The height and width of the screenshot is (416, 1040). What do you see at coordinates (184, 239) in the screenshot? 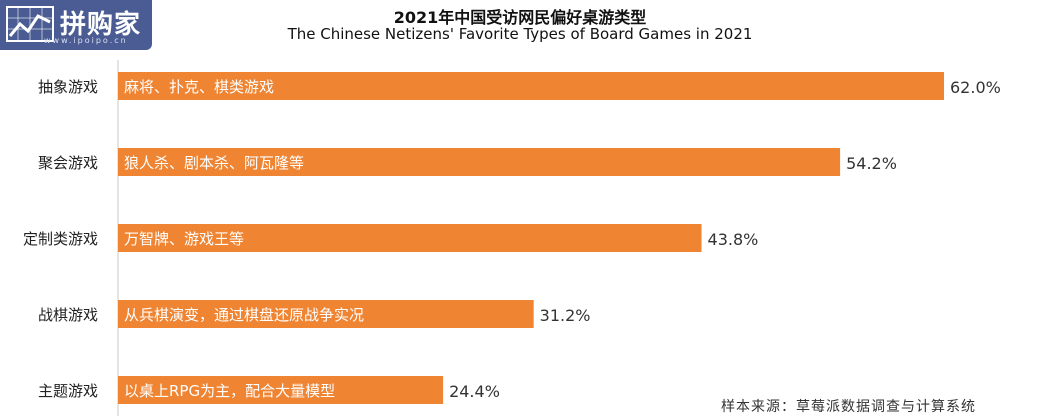
I see `bar-description-label: 万智牌、游戏王等` at bounding box center [184, 239].